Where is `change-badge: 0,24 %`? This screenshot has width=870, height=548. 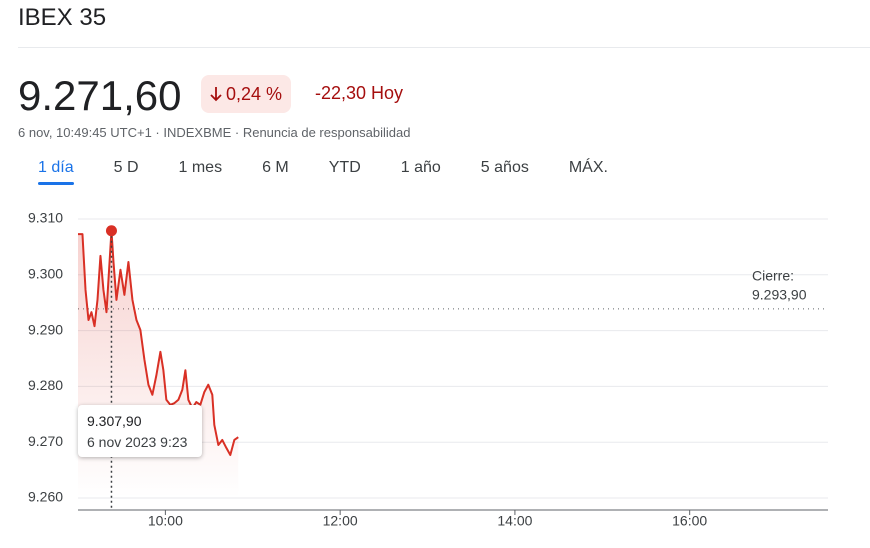 change-badge: 0,24 % is located at coordinates (246, 94).